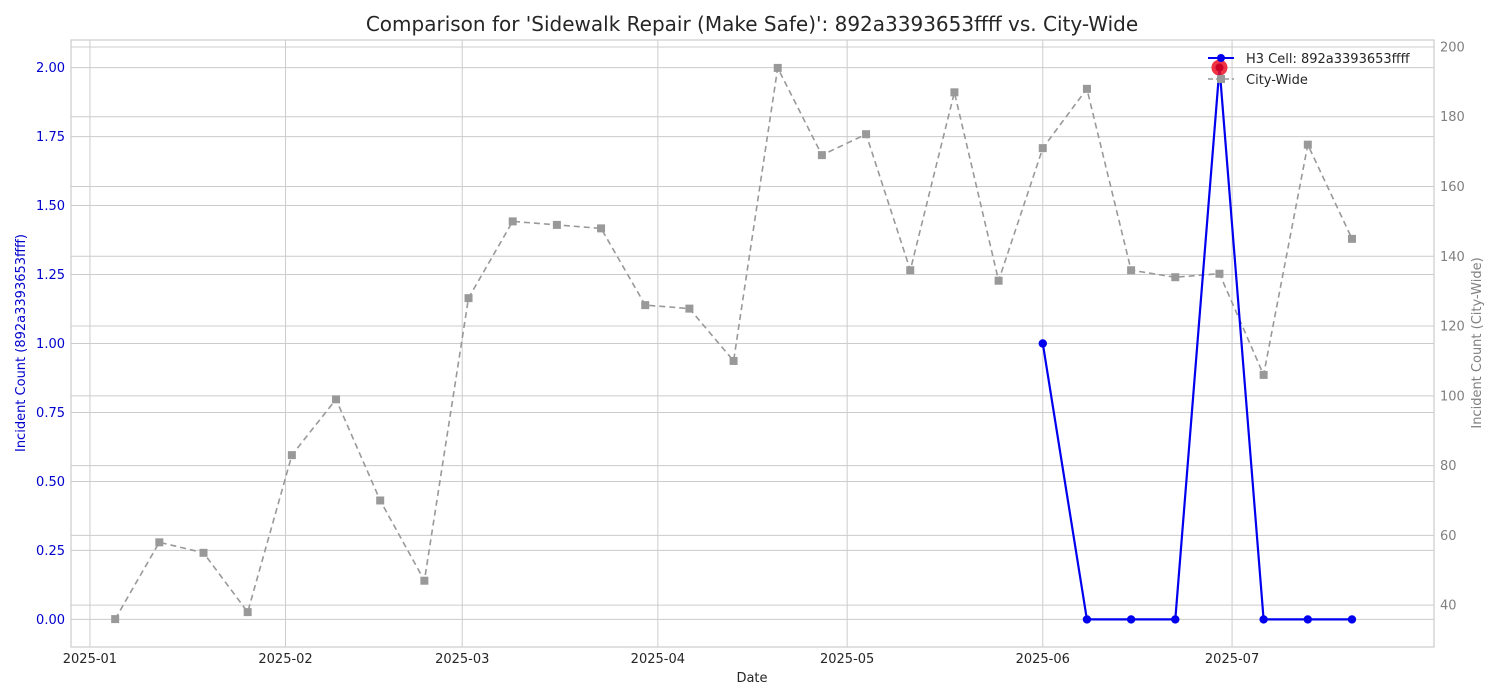 Image resolution: width=1500 pixels, height=700 pixels. Describe the element at coordinates (1219, 68) in the screenshot. I see `peak-highlight-center` at that location.